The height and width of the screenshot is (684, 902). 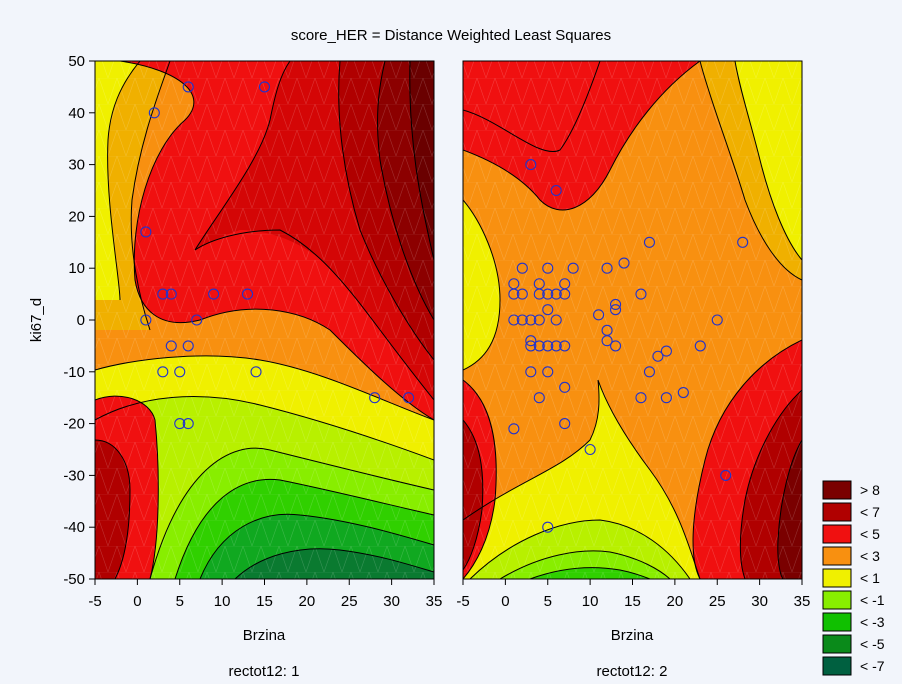 I want to click on y-tick-label: -10, so click(x=74, y=372).